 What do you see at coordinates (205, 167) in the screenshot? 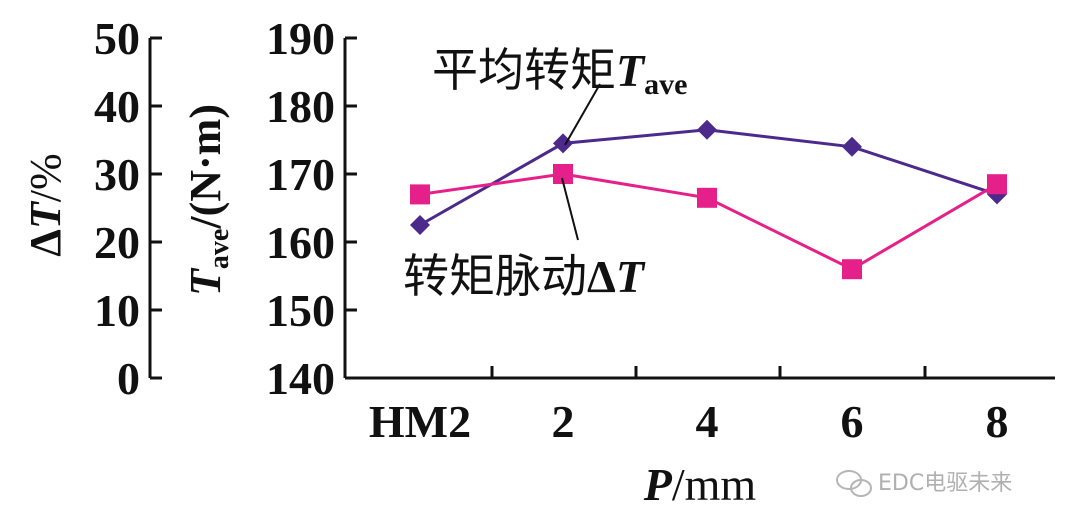
I see `right-axis-title-unit: /(N·m)` at bounding box center [205, 167].